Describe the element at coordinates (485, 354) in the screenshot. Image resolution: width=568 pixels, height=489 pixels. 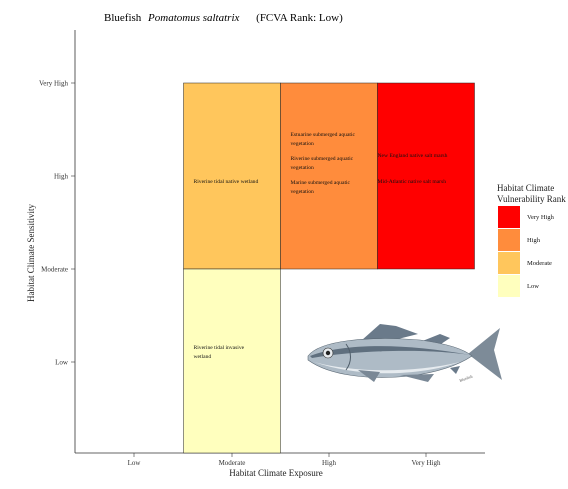
I see `tail-fin-shape` at that location.